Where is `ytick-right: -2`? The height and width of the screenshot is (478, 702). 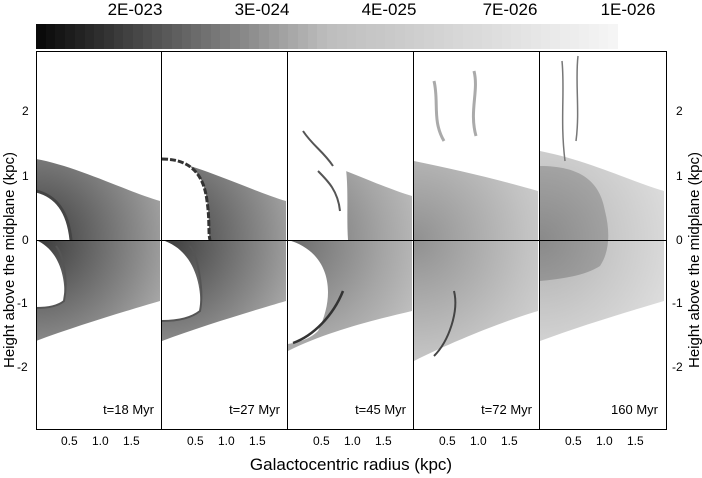 ytick-right: -2 is located at coordinates (677, 367).